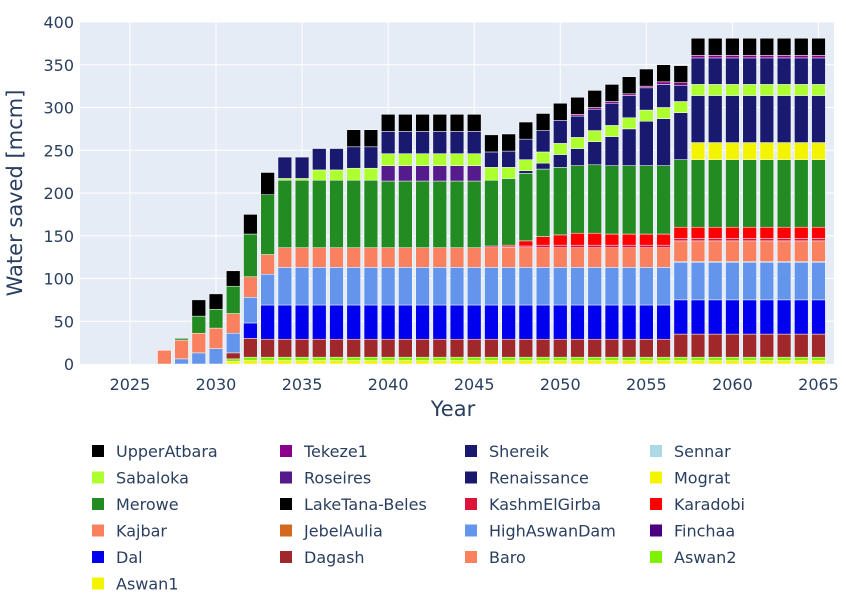  I want to click on bar-kashmelgirba-2060, so click(732, 240).